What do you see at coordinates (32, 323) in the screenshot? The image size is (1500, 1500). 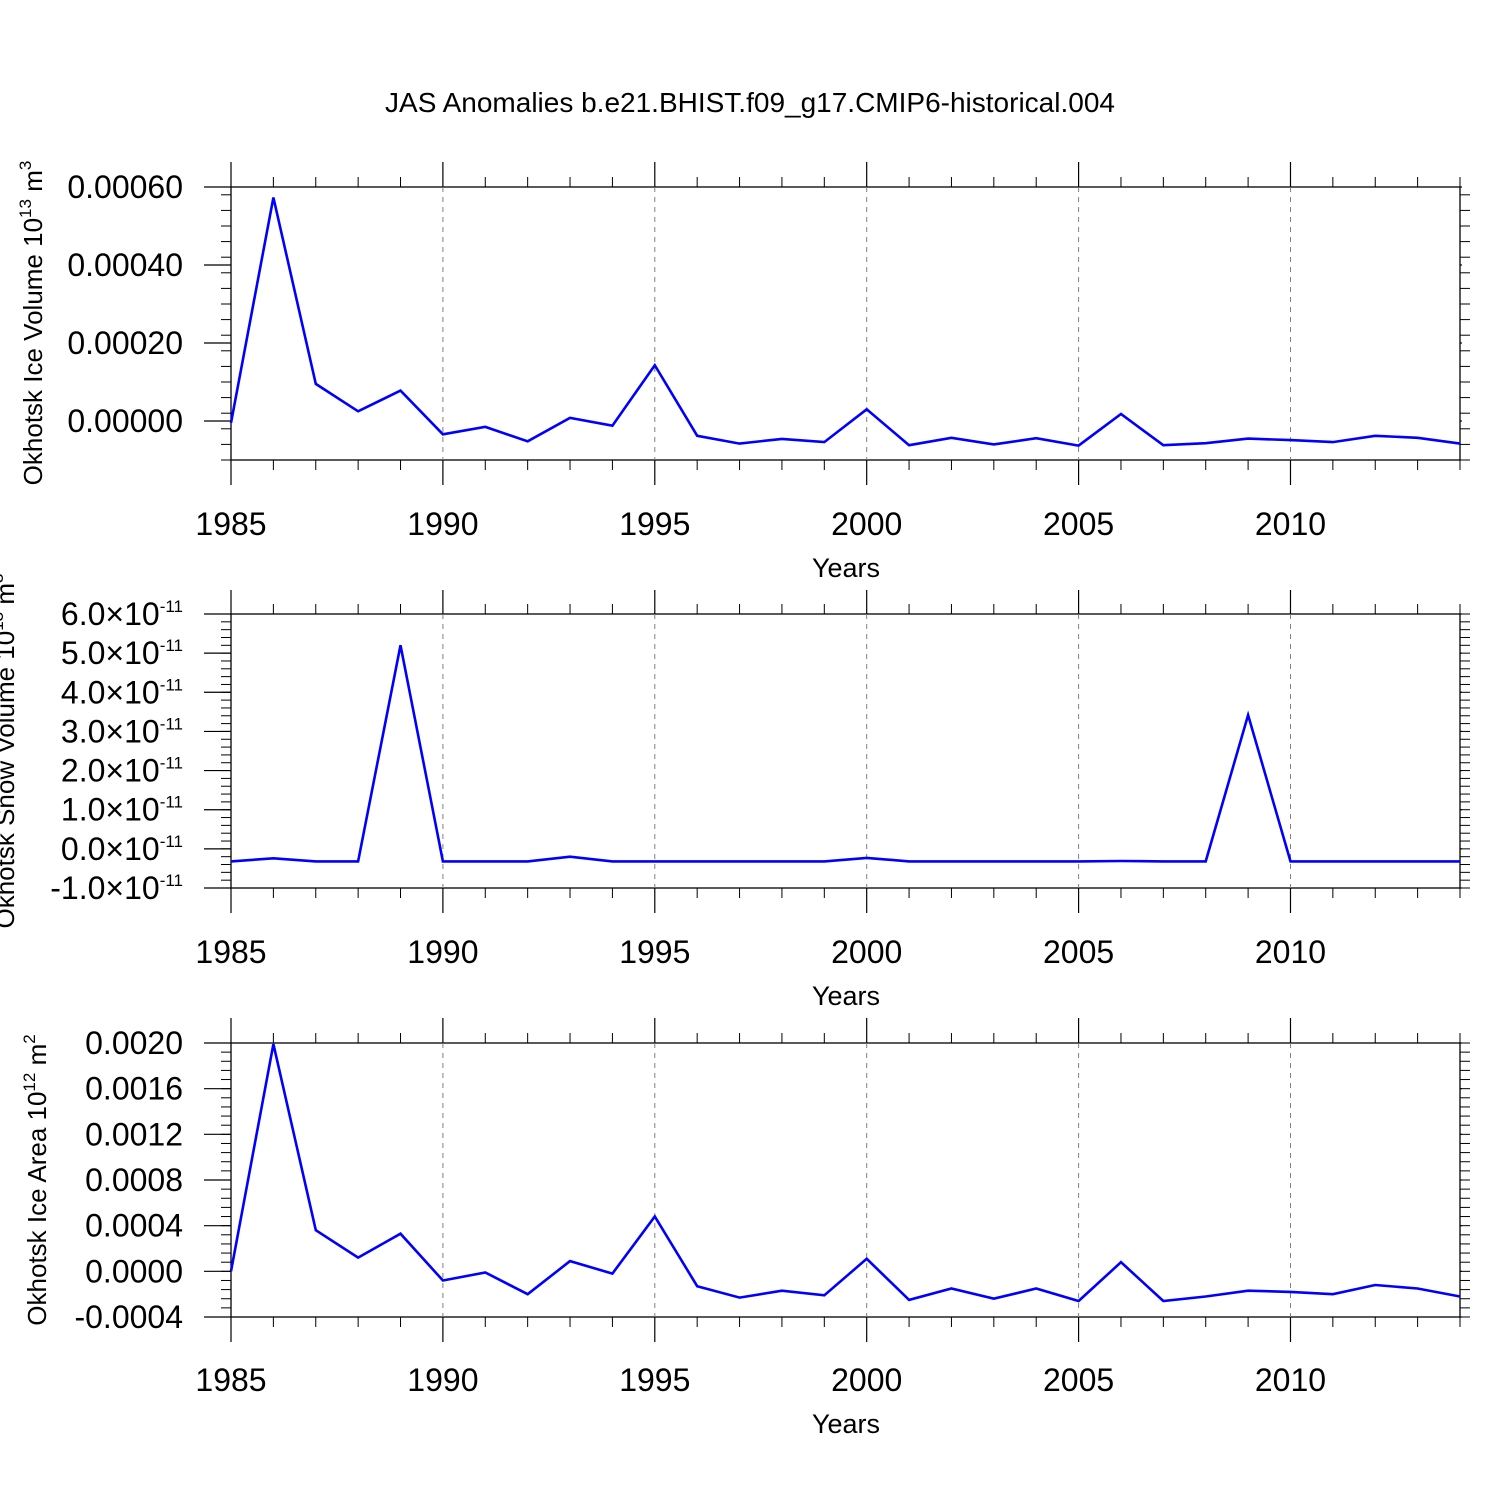 I see `y-axis-label: Okhotsk Ice Volume 1013 m3` at bounding box center [32, 323].